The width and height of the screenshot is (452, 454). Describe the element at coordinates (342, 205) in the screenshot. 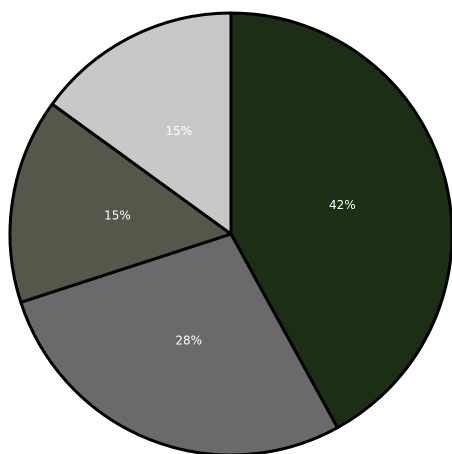

I see `data-label: 42%` at that location.